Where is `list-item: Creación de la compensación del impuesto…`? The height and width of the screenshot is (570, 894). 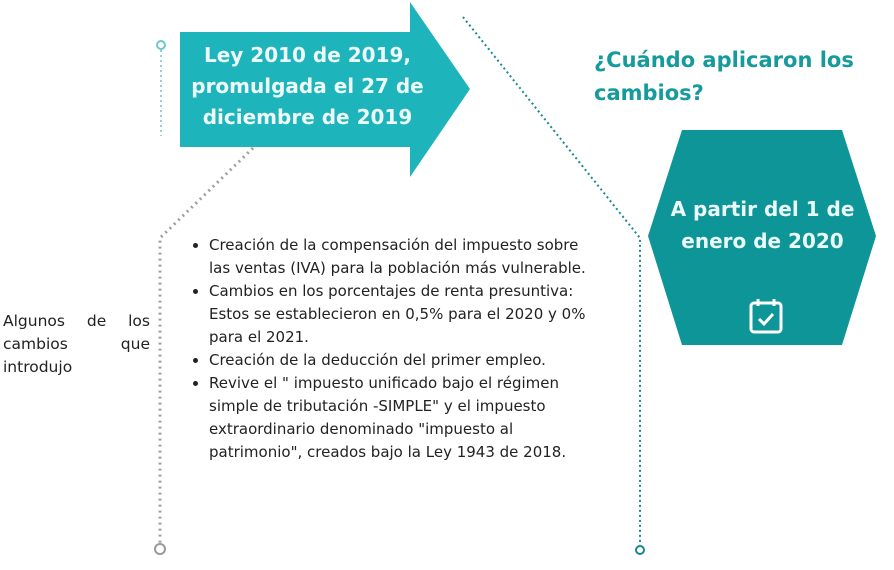 list-item: Creación de la compensación del impuesto… is located at coordinates (406, 257).